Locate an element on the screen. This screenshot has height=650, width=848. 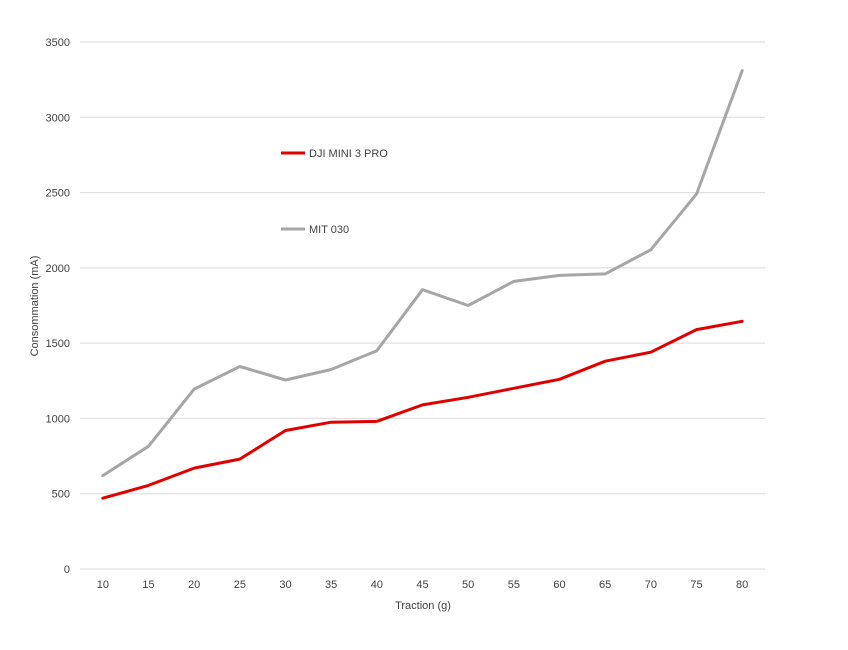
y-tick-label: 2500 is located at coordinates (58, 194).